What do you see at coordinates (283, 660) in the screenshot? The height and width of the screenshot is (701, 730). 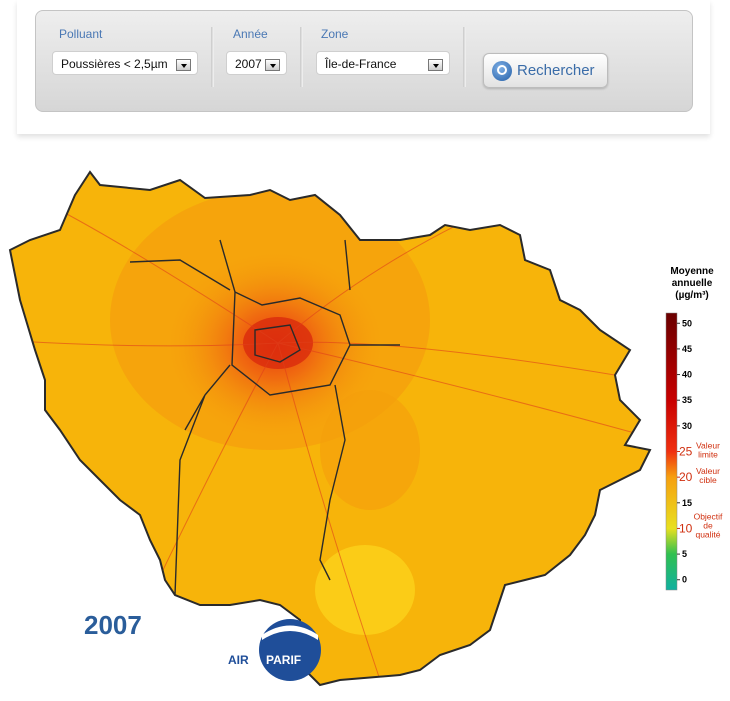 I see `logo-right: PARIF` at bounding box center [283, 660].